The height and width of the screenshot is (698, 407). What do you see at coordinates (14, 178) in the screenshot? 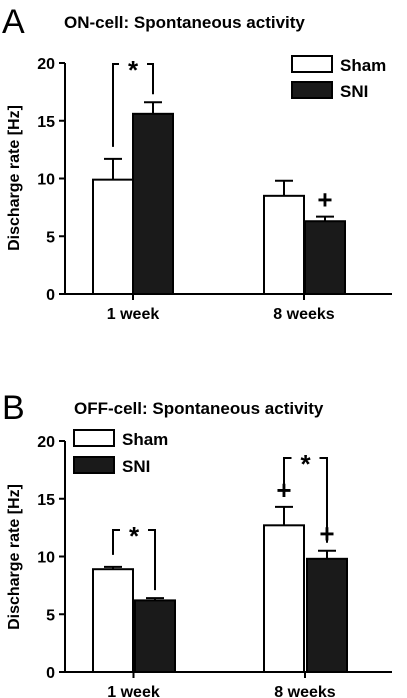
I see `panel-a-y-axis-label: Discharge rate [Hz]` at bounding box center [14, 178].